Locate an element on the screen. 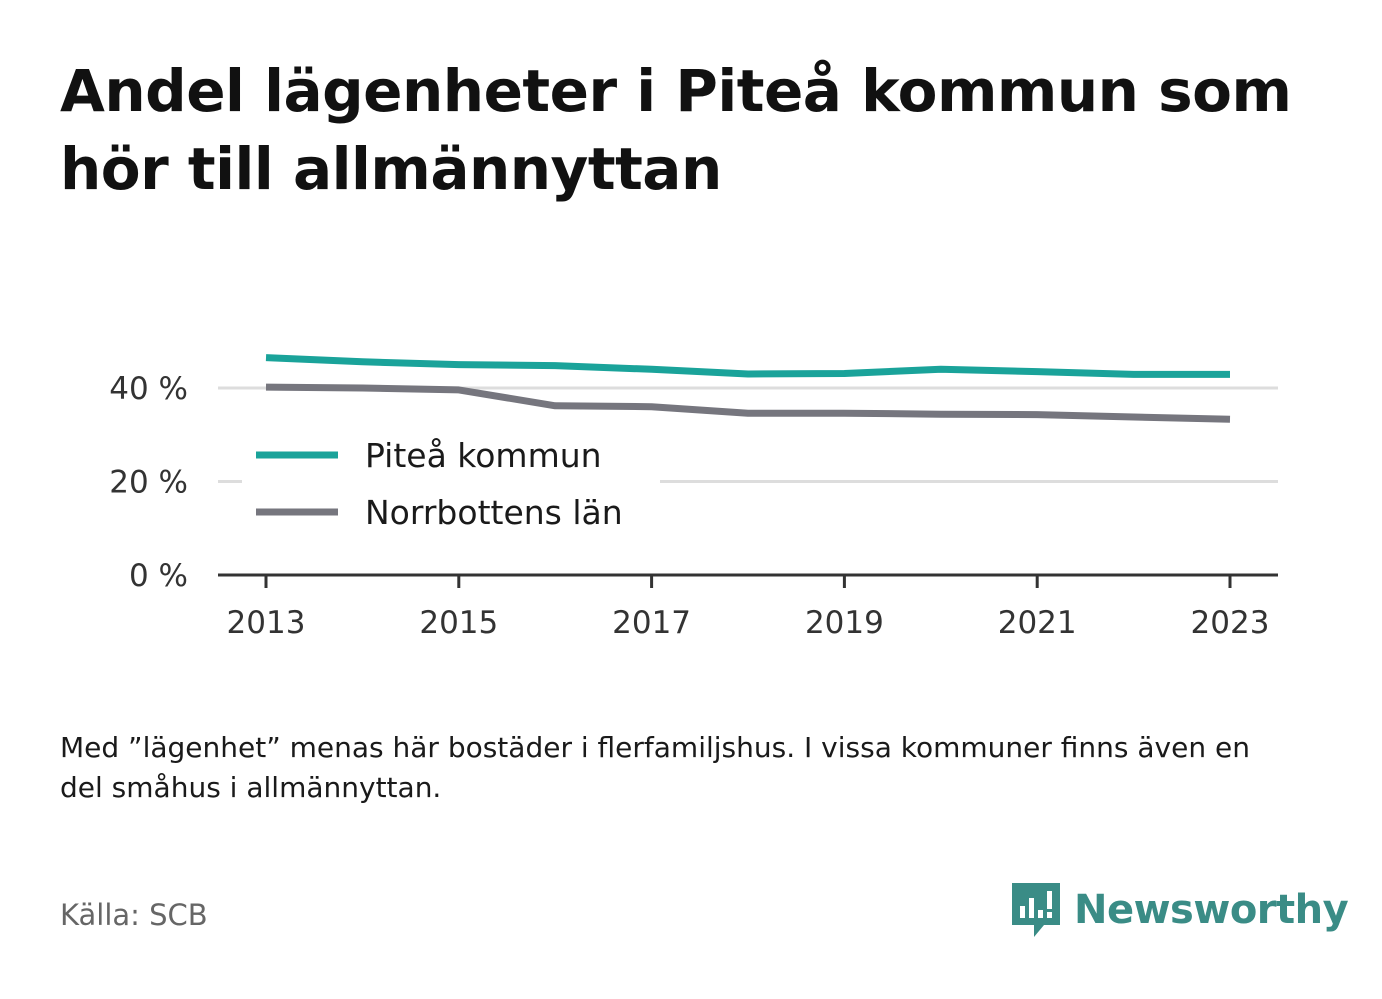 The width and height of the screenshot is (1382, 999). legend-label-norrbotten: Norrbottens län is located at coordinates (494, 512).